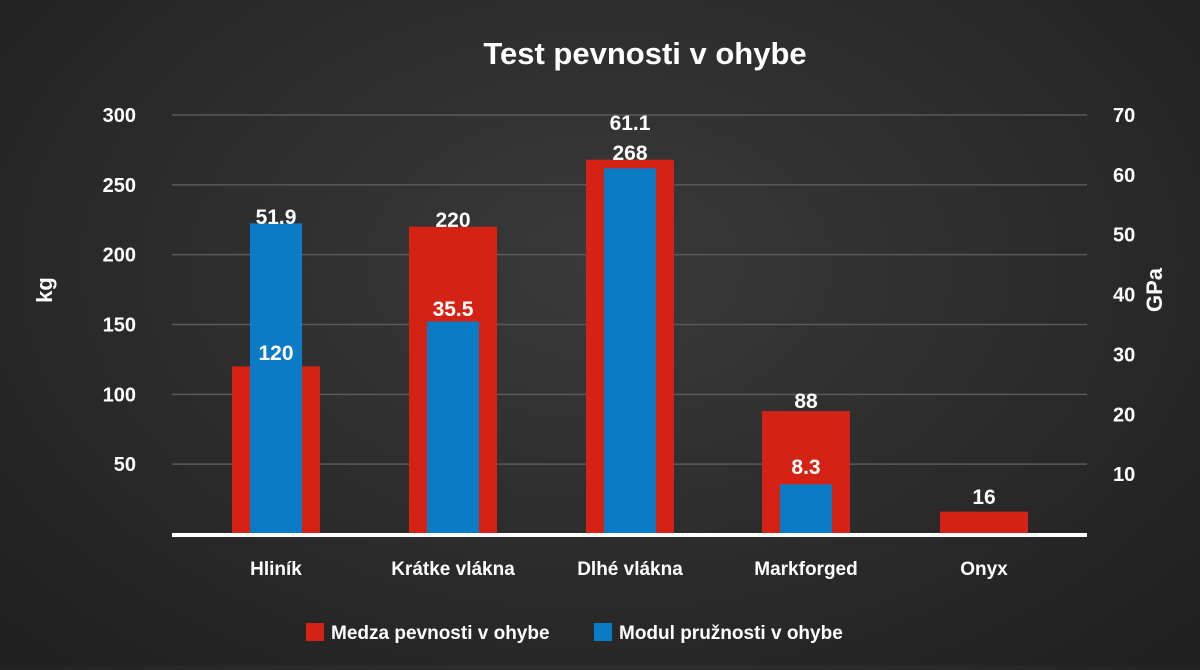 The height and width of the screenshot is (670, 1200). What do you see at coordinates (1124, 116) in the screenshot?
I see `y-right-tick-label: 70` at bounding box center [1124, 116].